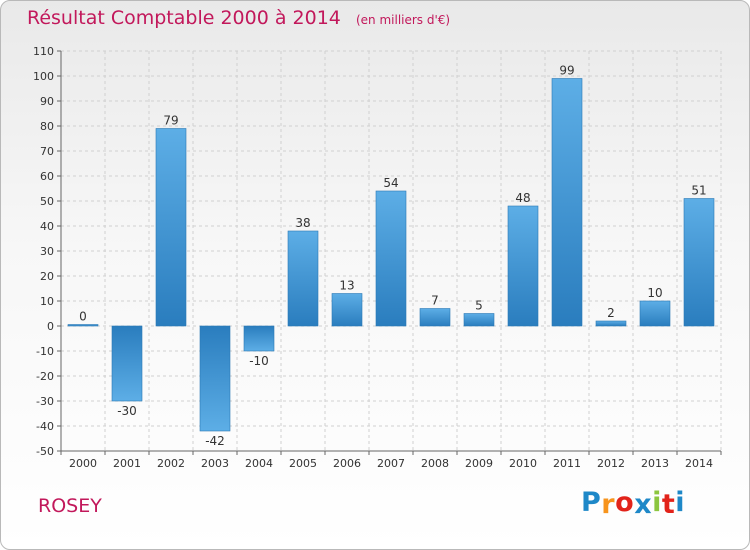 This screenshot has width=750, height=550. What do you see at coordinates (643, 504) in the screenshot?
I see `logo-letter: x` at bounding box center [643, 504].